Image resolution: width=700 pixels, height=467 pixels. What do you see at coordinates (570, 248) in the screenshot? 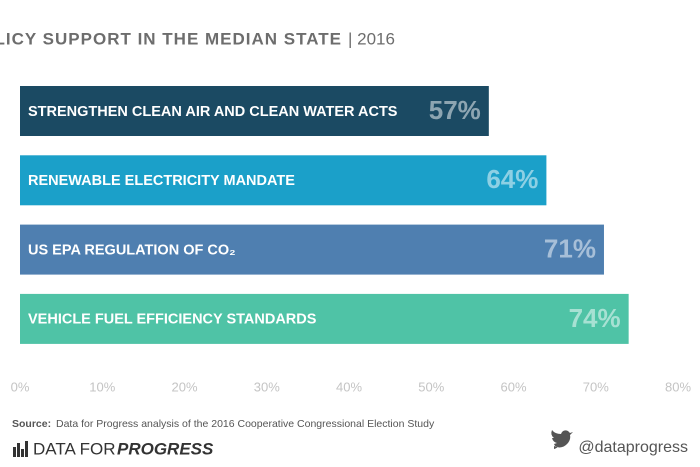
I see `value-label: 71%` at bounding box center [570, 248].